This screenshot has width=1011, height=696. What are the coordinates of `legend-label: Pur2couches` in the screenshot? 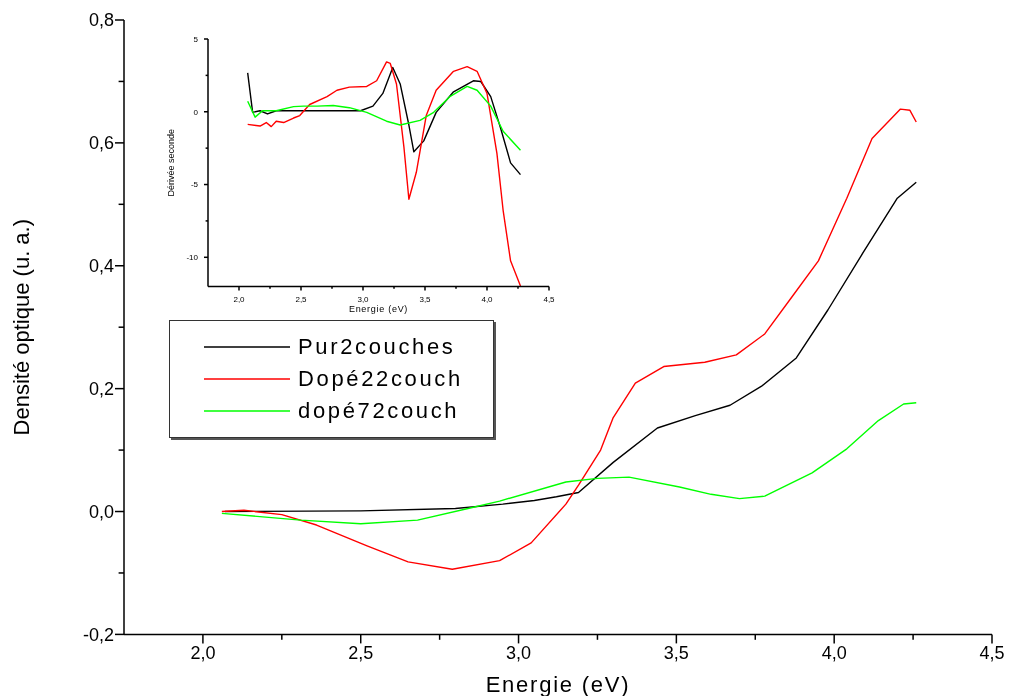 It's located at (377, 347).